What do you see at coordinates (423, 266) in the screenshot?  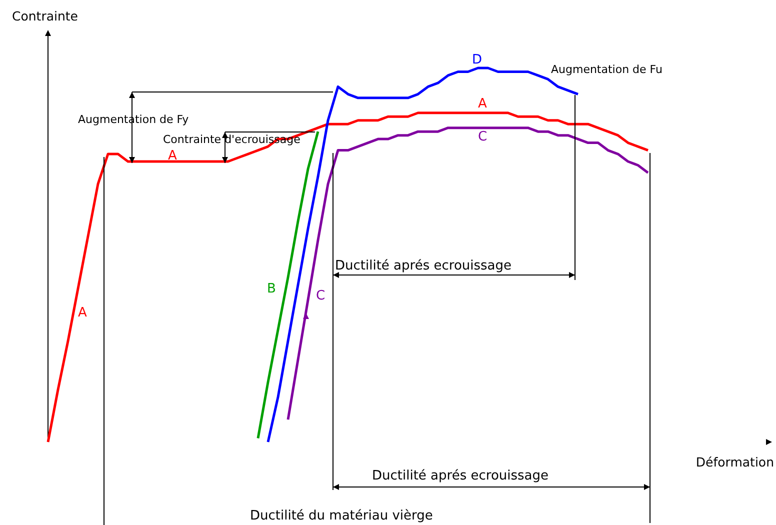 I see `annotation: Ductilité aprés ecrouissage` at bounding box center [423, 266].